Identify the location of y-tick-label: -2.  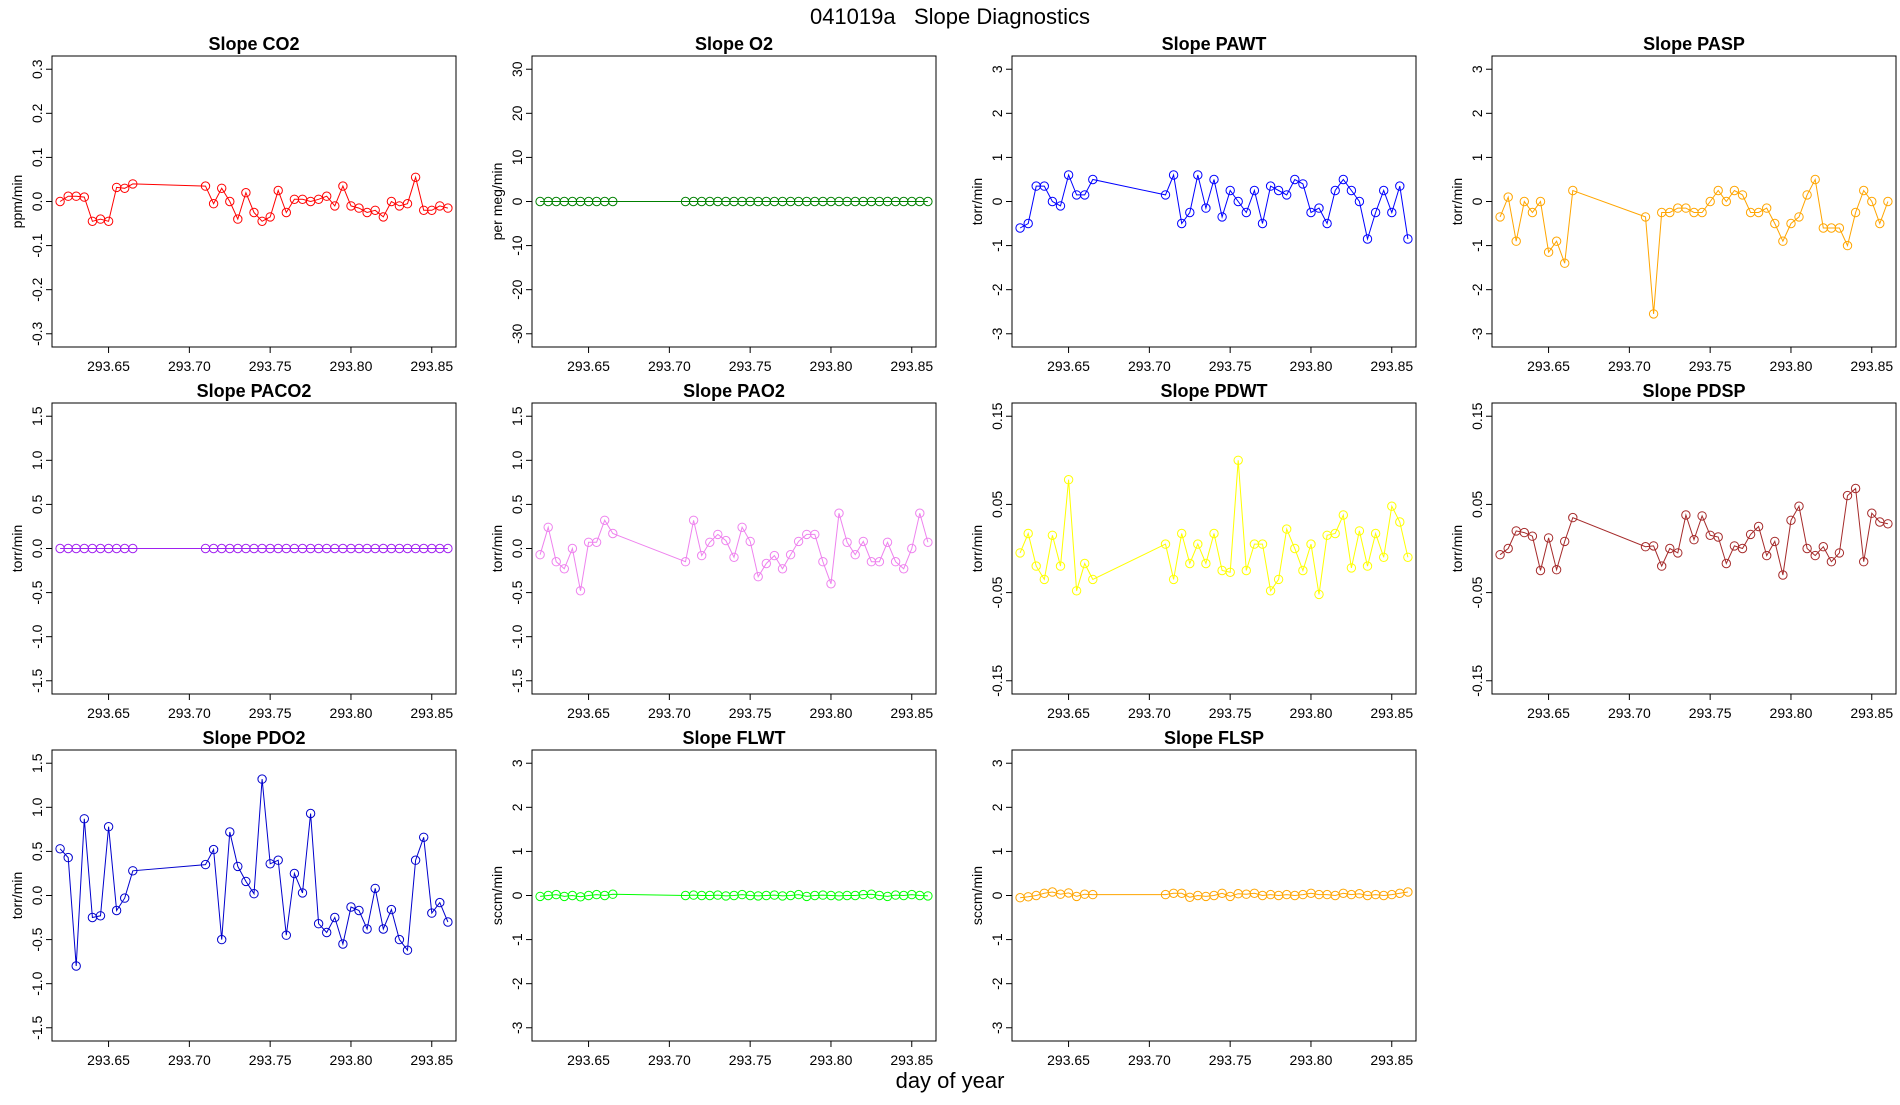
(997, 983).